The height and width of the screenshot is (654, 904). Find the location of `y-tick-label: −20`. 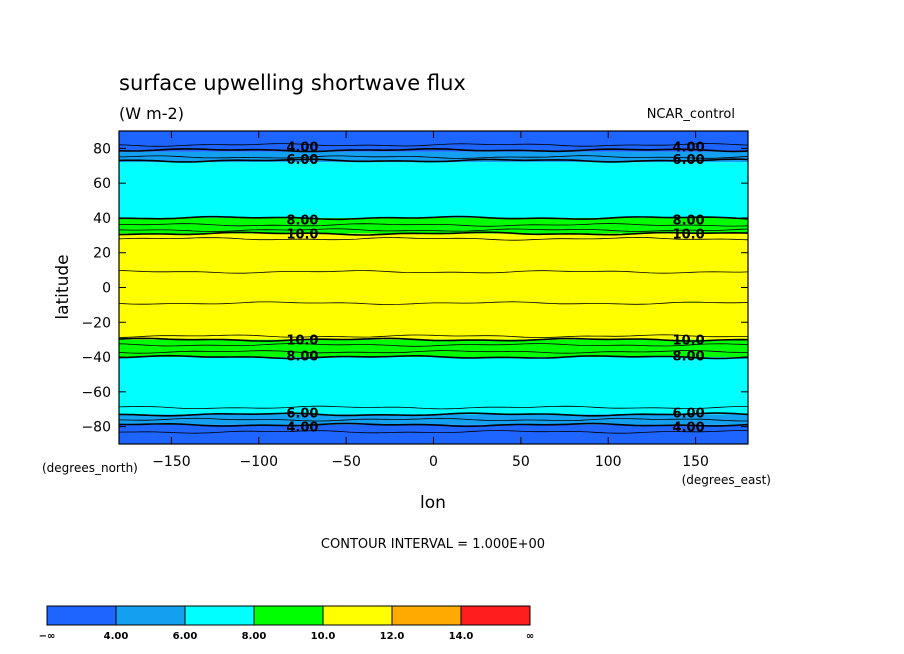

y-tick-label: −20 is located at coordinates (96, 323).